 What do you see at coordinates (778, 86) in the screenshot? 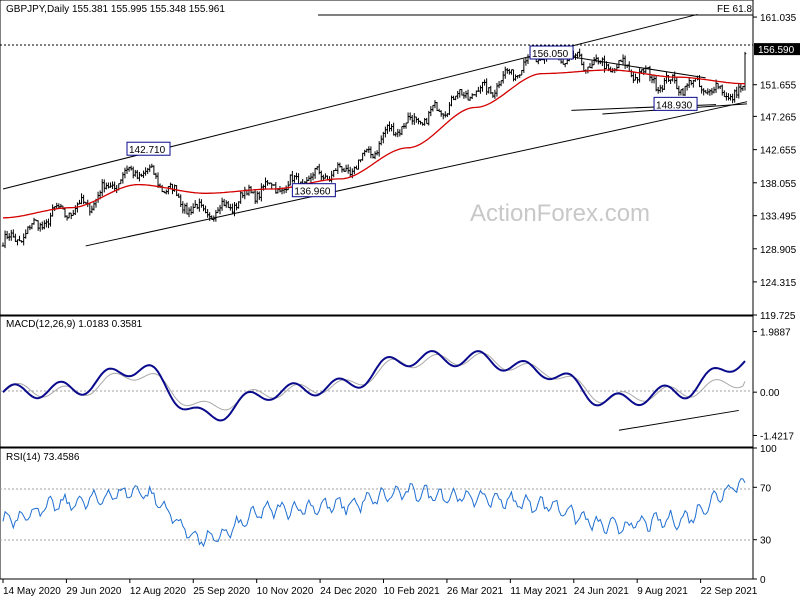
I see `price-tick: 151.655` at bounding box center [778, 86].